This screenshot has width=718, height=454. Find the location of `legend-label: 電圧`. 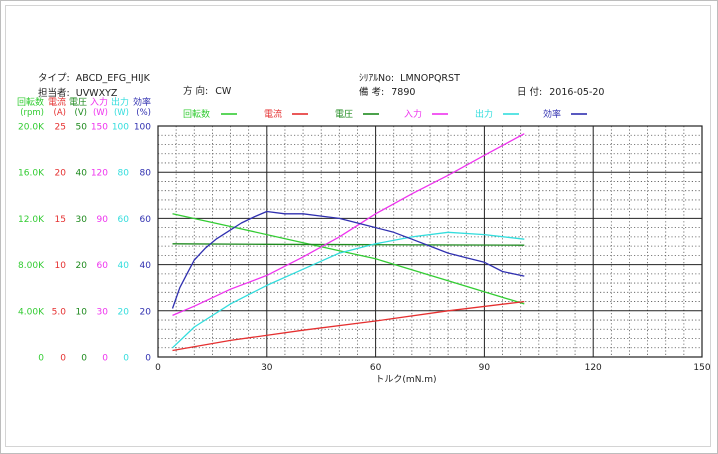

legend-label: 電圧 is located at coordinates (344, 114).